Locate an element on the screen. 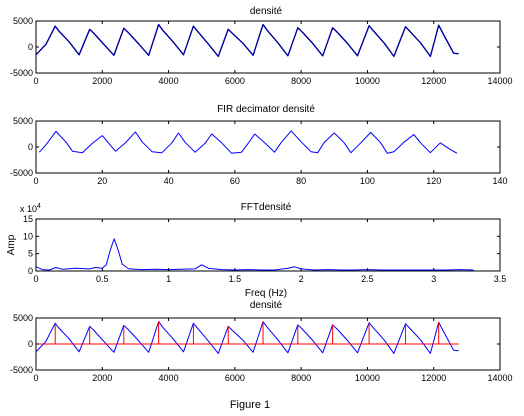  subplot-3-xtick-label: 2 is located at coordinates (301, 279).